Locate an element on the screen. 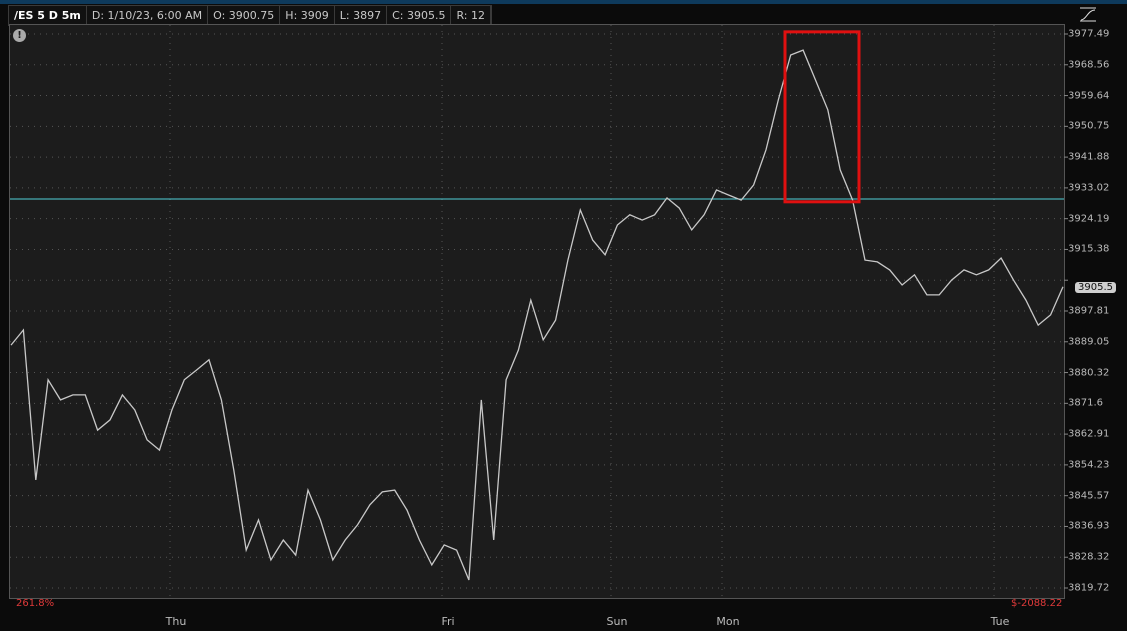  y-tick-label: 3924.19 is located at coordinates (1089, 219).